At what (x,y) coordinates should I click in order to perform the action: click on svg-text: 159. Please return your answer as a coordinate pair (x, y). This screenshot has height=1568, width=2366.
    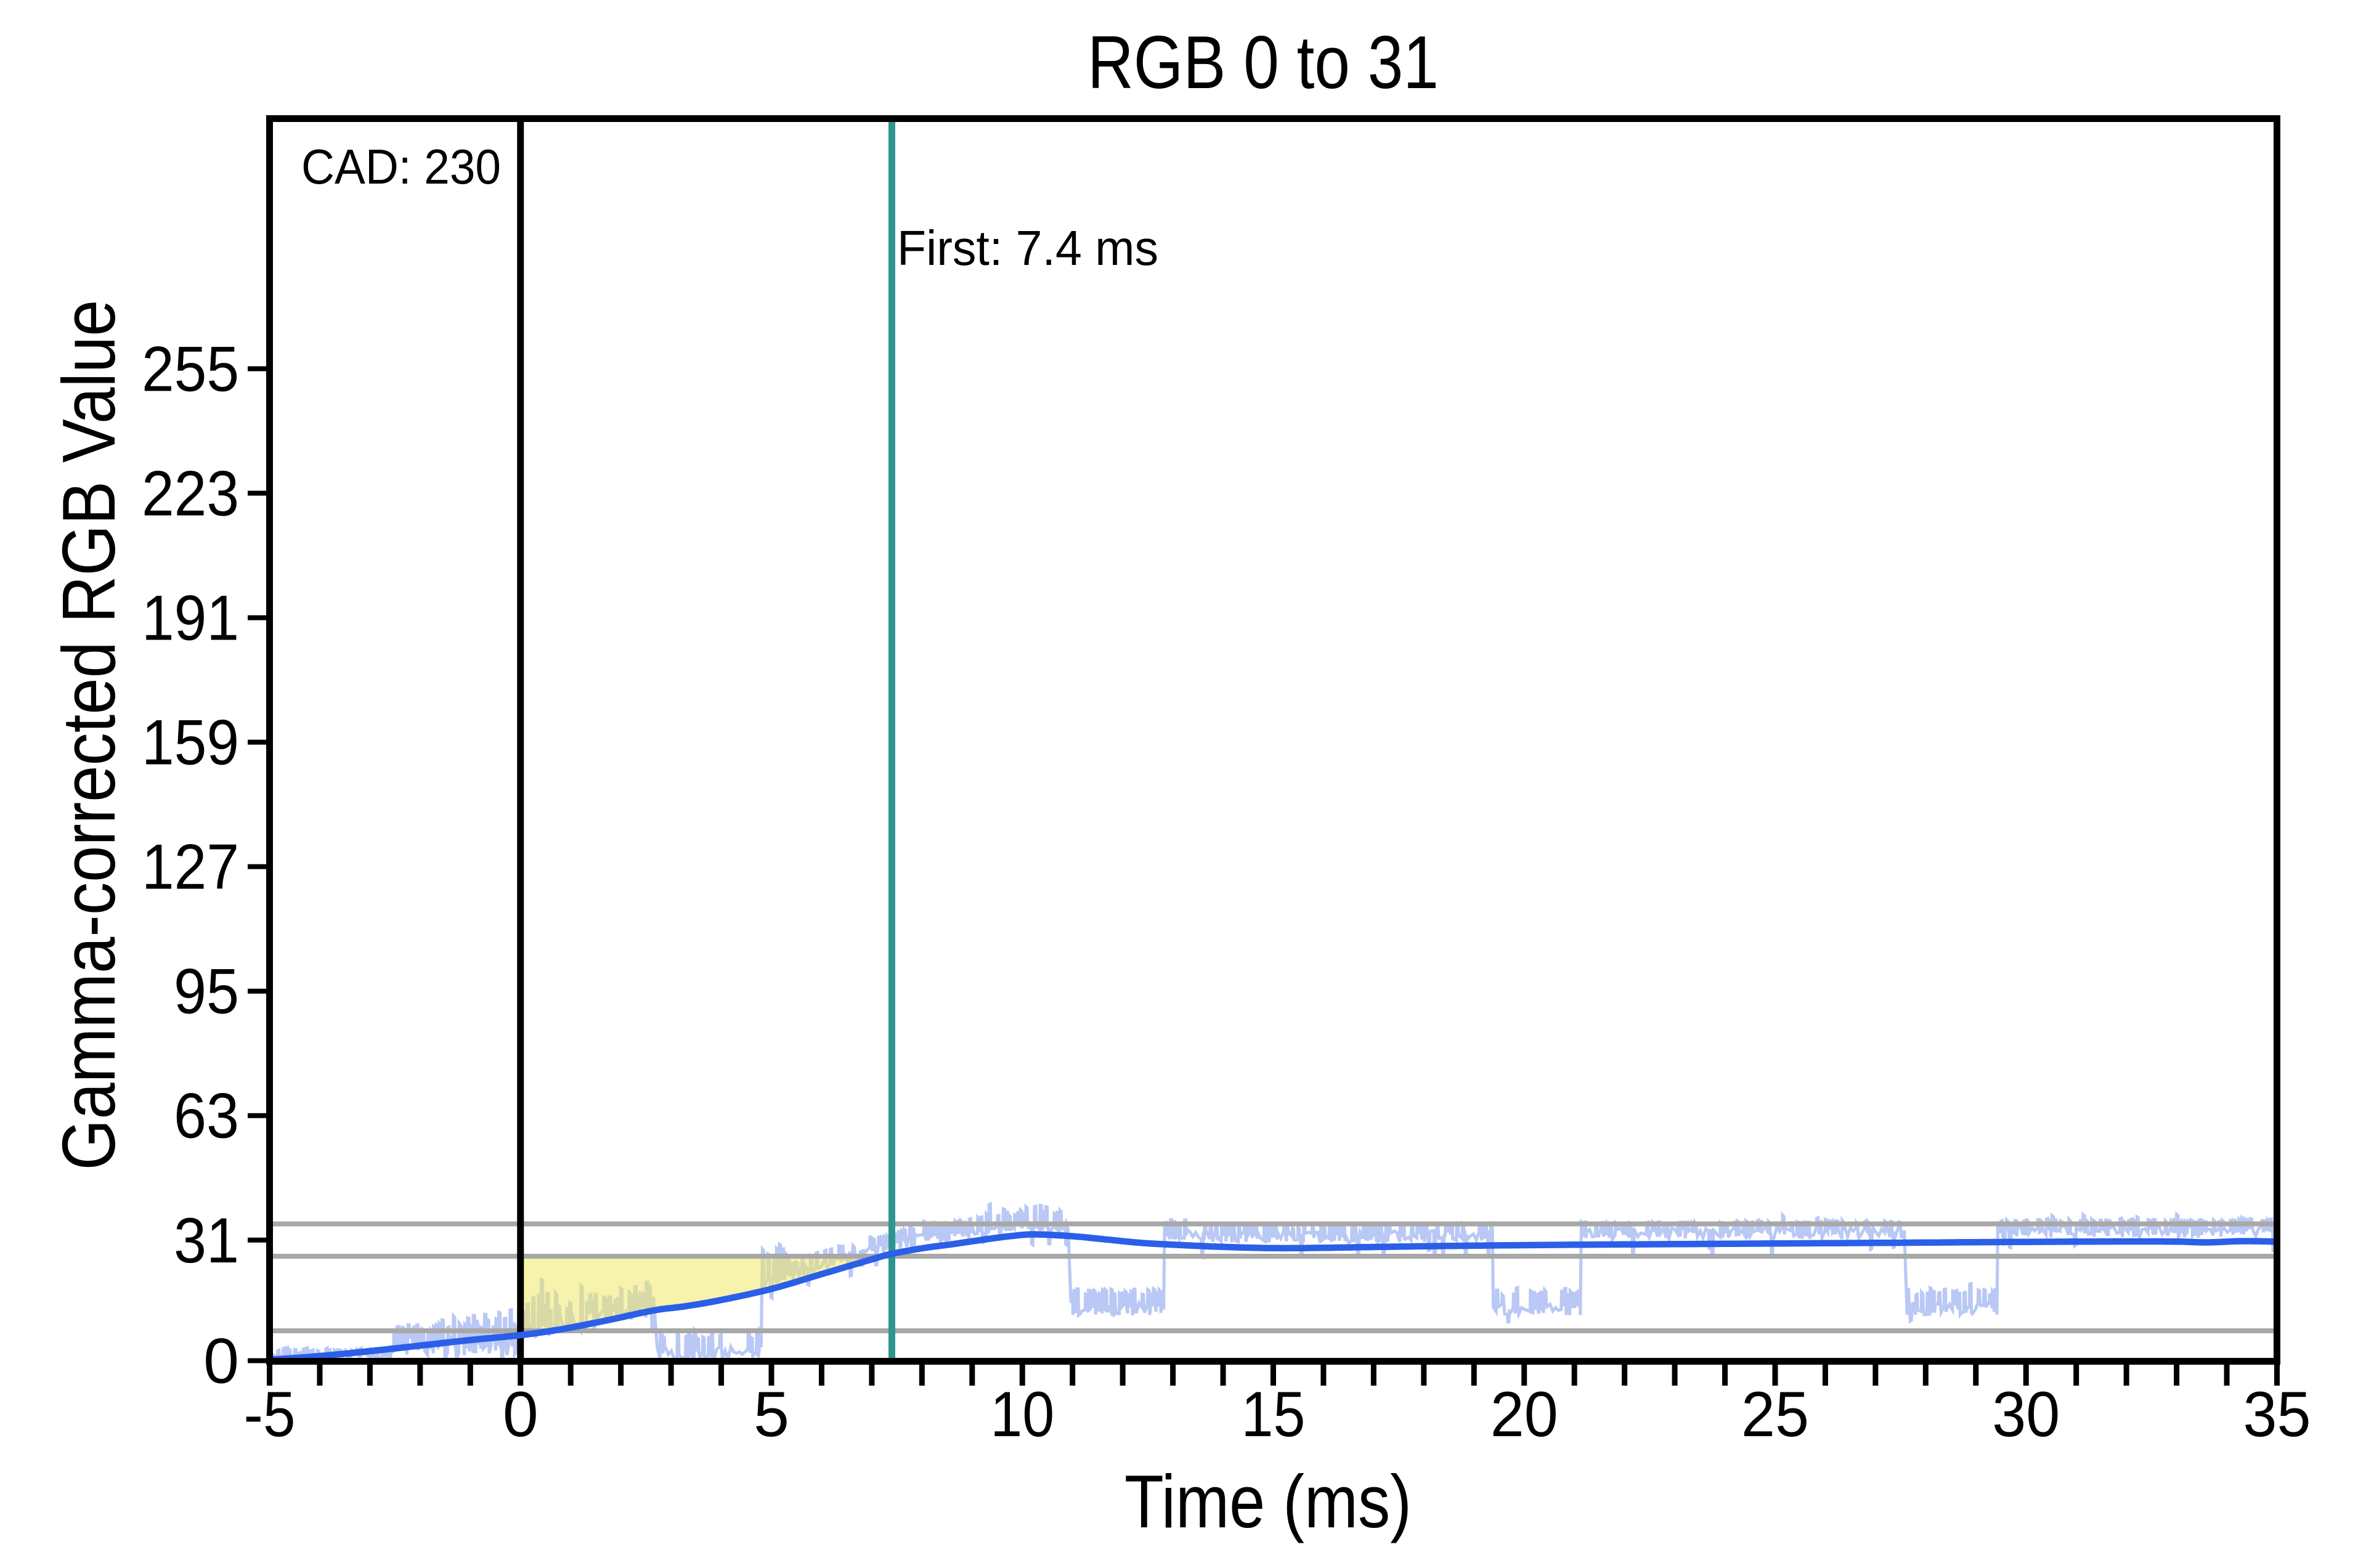
    Looking at the image, I should click on (190, 743).